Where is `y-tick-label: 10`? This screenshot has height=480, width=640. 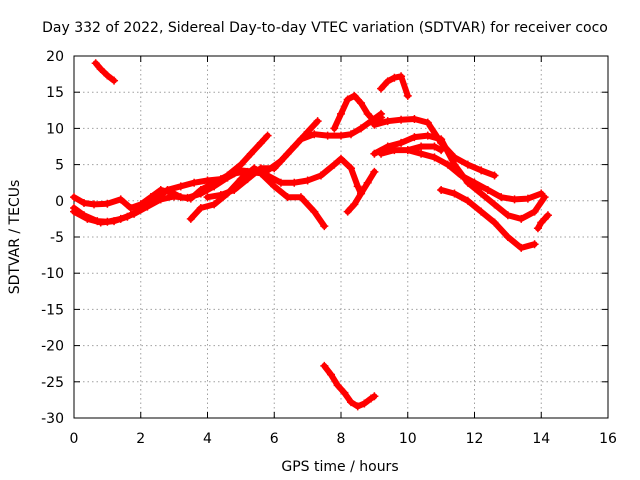 y-tick-label: 10 is located at coordinates (55, 129).